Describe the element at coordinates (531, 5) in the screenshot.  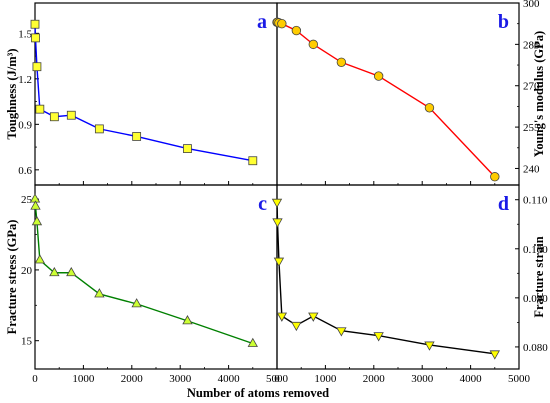
I see `y-tick-label: 300` at that location.